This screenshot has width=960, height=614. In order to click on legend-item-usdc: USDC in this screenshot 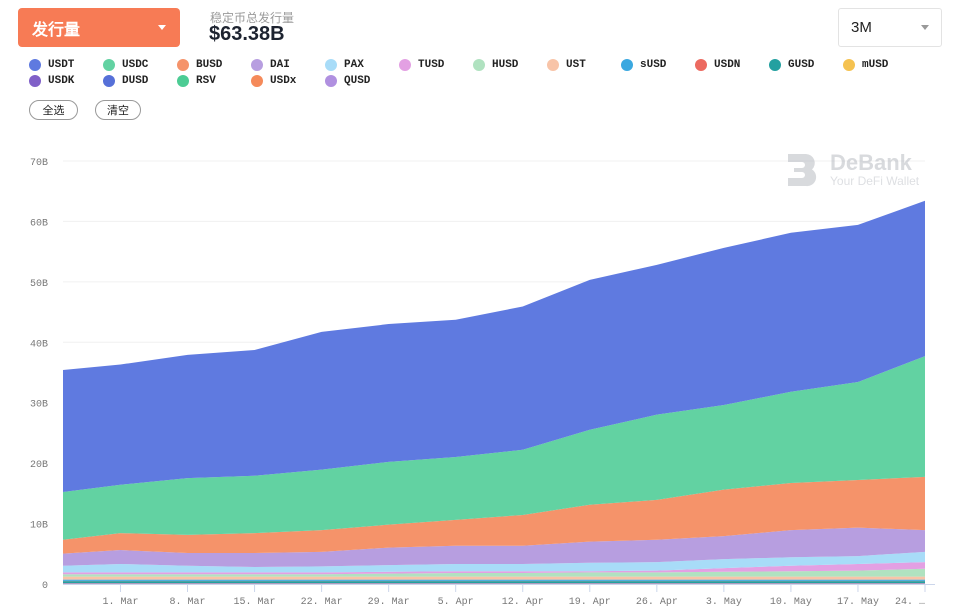, I will do `click(125, 65)`.